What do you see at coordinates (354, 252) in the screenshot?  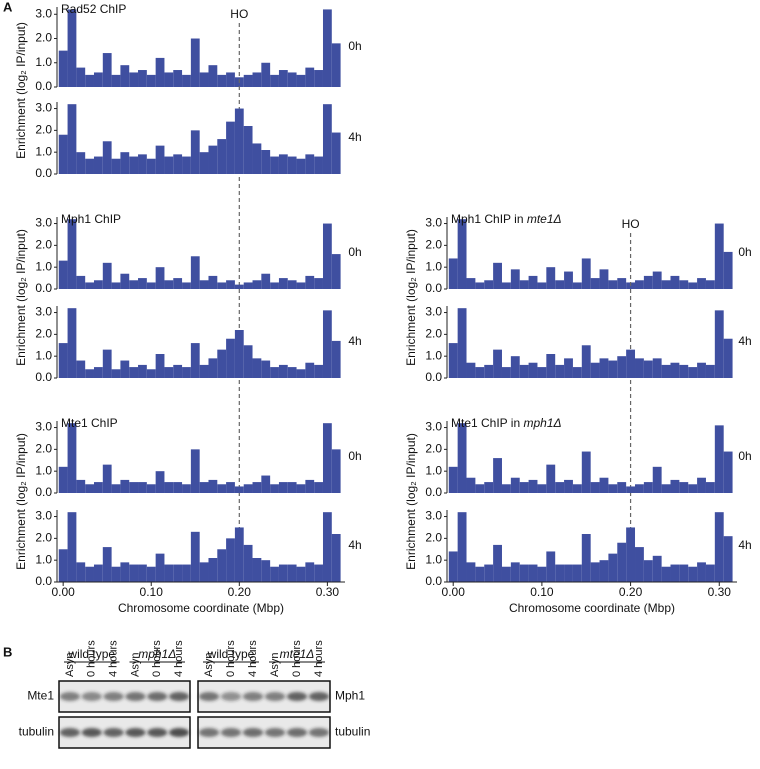 I see `time-label: 0h` at bounding box center [354, 252].